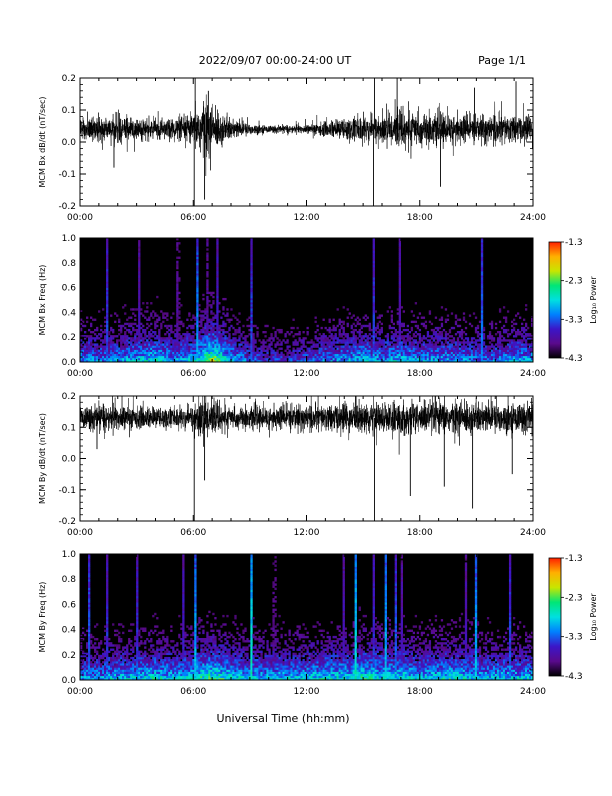 This screenshot has width=612, height=796. I want to click on panel-3-trace-group, so click(306, 458).